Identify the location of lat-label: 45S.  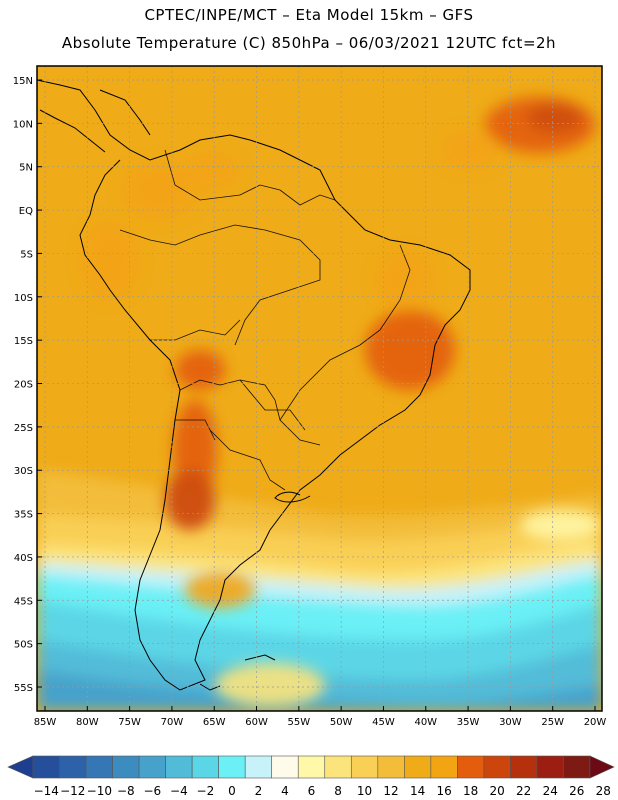
(23, 601).